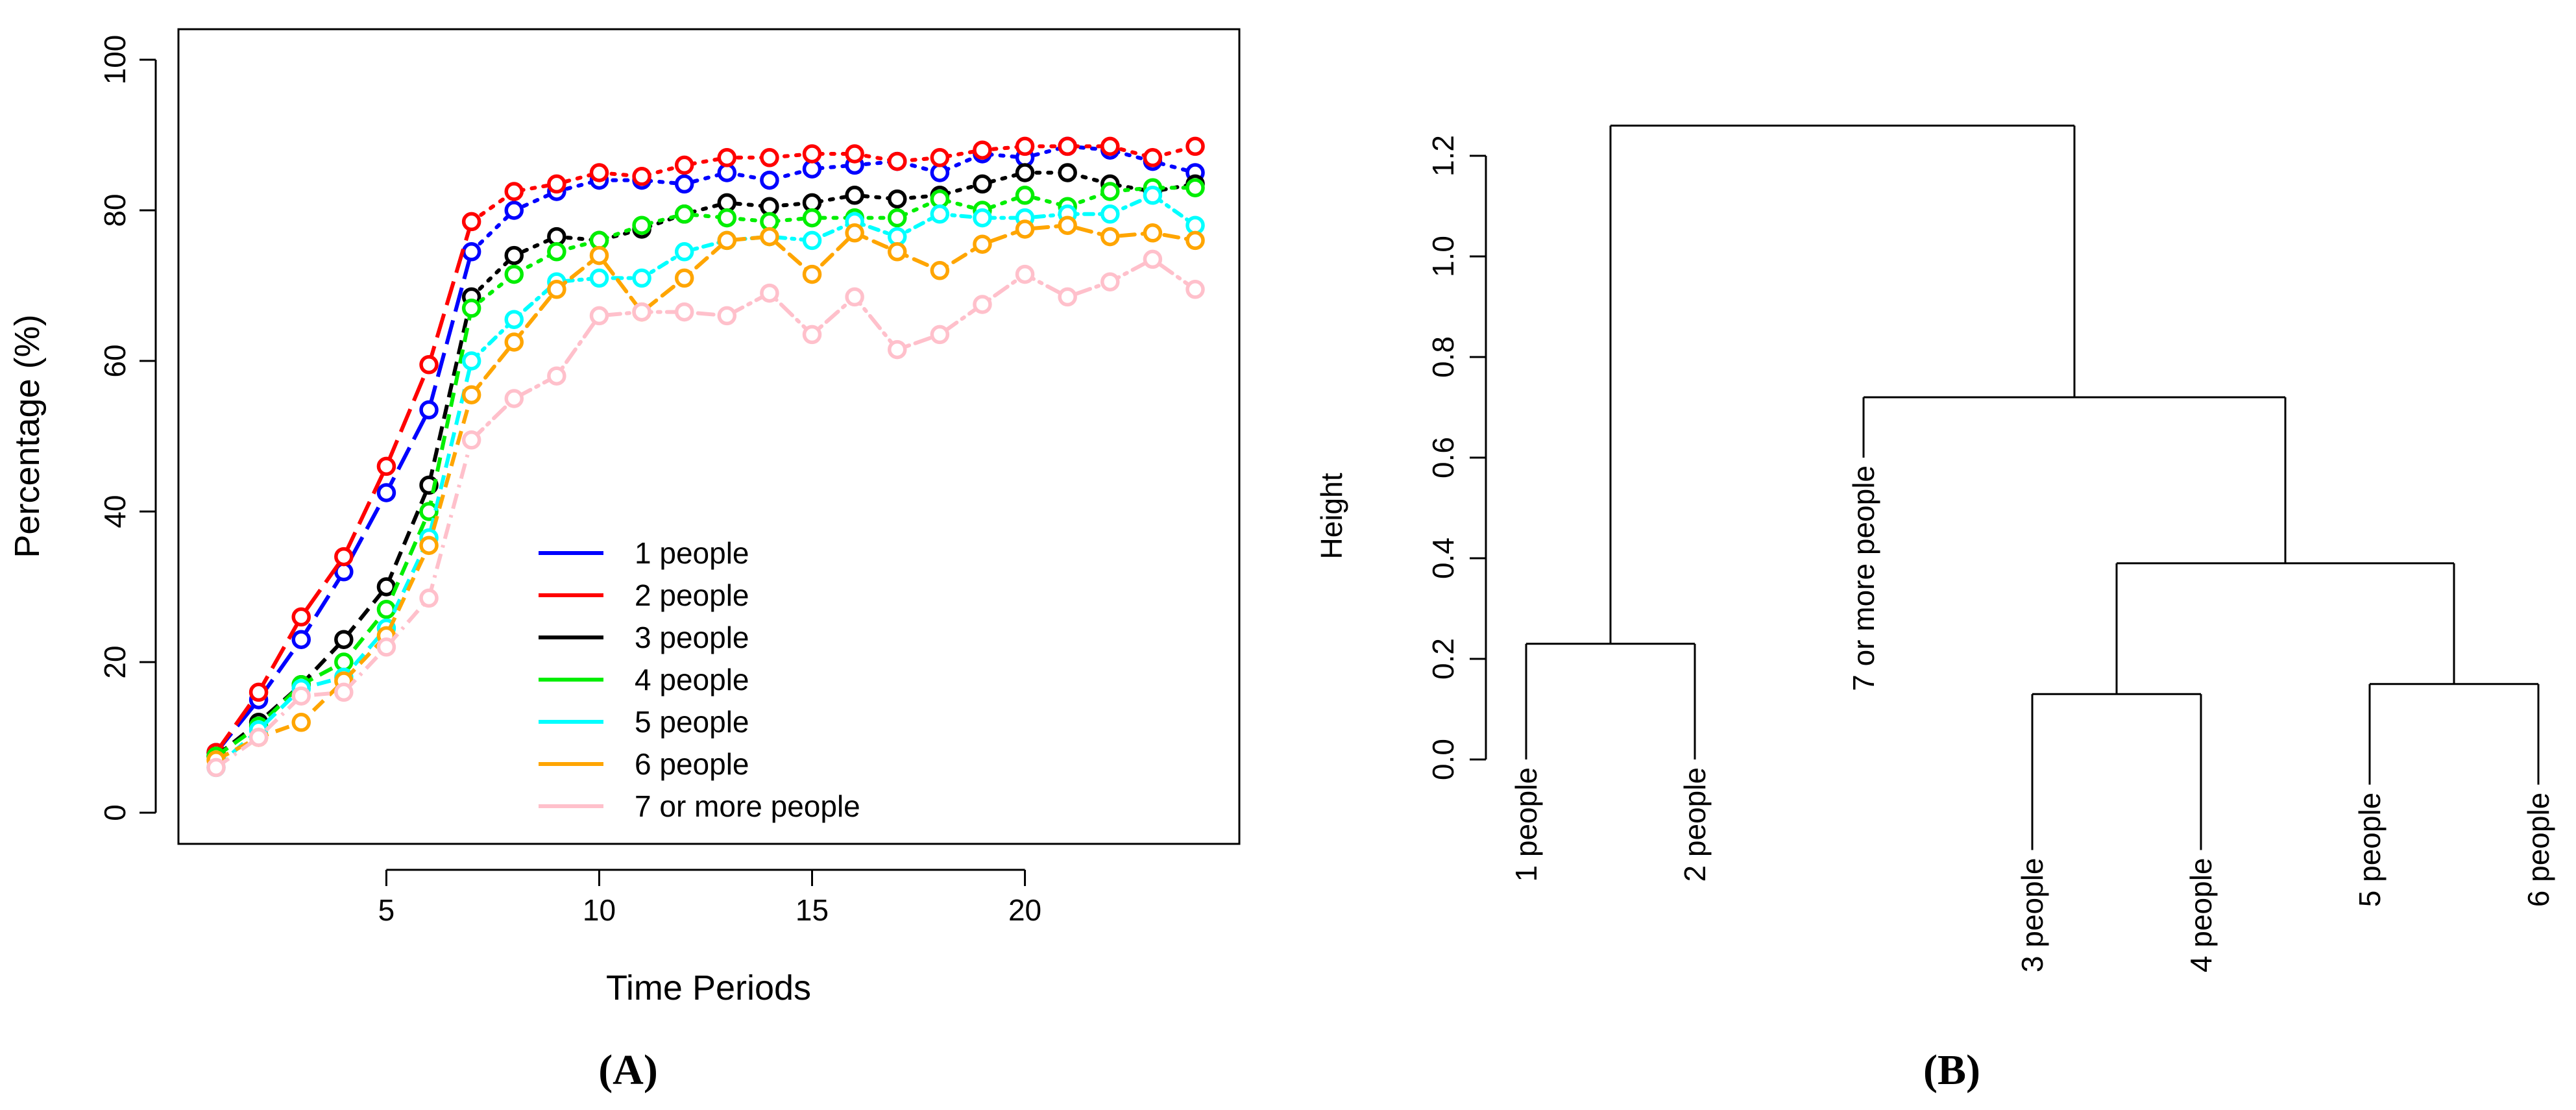  I want to click on legend-label: 6 people, so click(692, 764).